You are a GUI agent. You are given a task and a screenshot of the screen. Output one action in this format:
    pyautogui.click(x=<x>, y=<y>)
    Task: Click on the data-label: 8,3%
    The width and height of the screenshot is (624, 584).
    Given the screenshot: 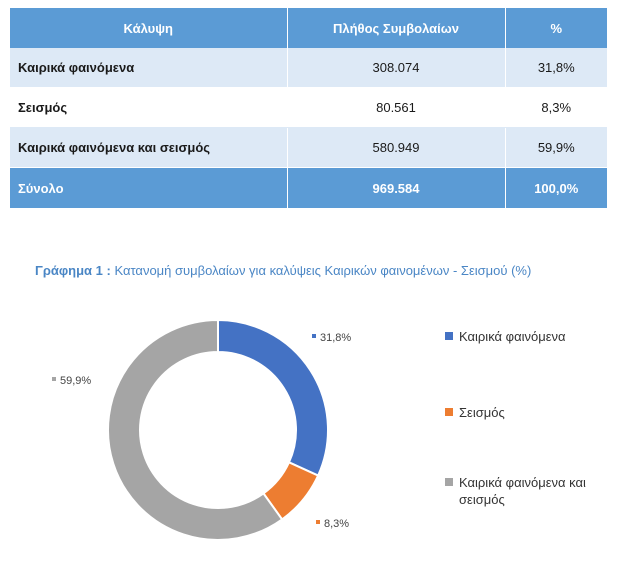 What is the action you would take?
    pyautogui.click(x=336, y=524)
    